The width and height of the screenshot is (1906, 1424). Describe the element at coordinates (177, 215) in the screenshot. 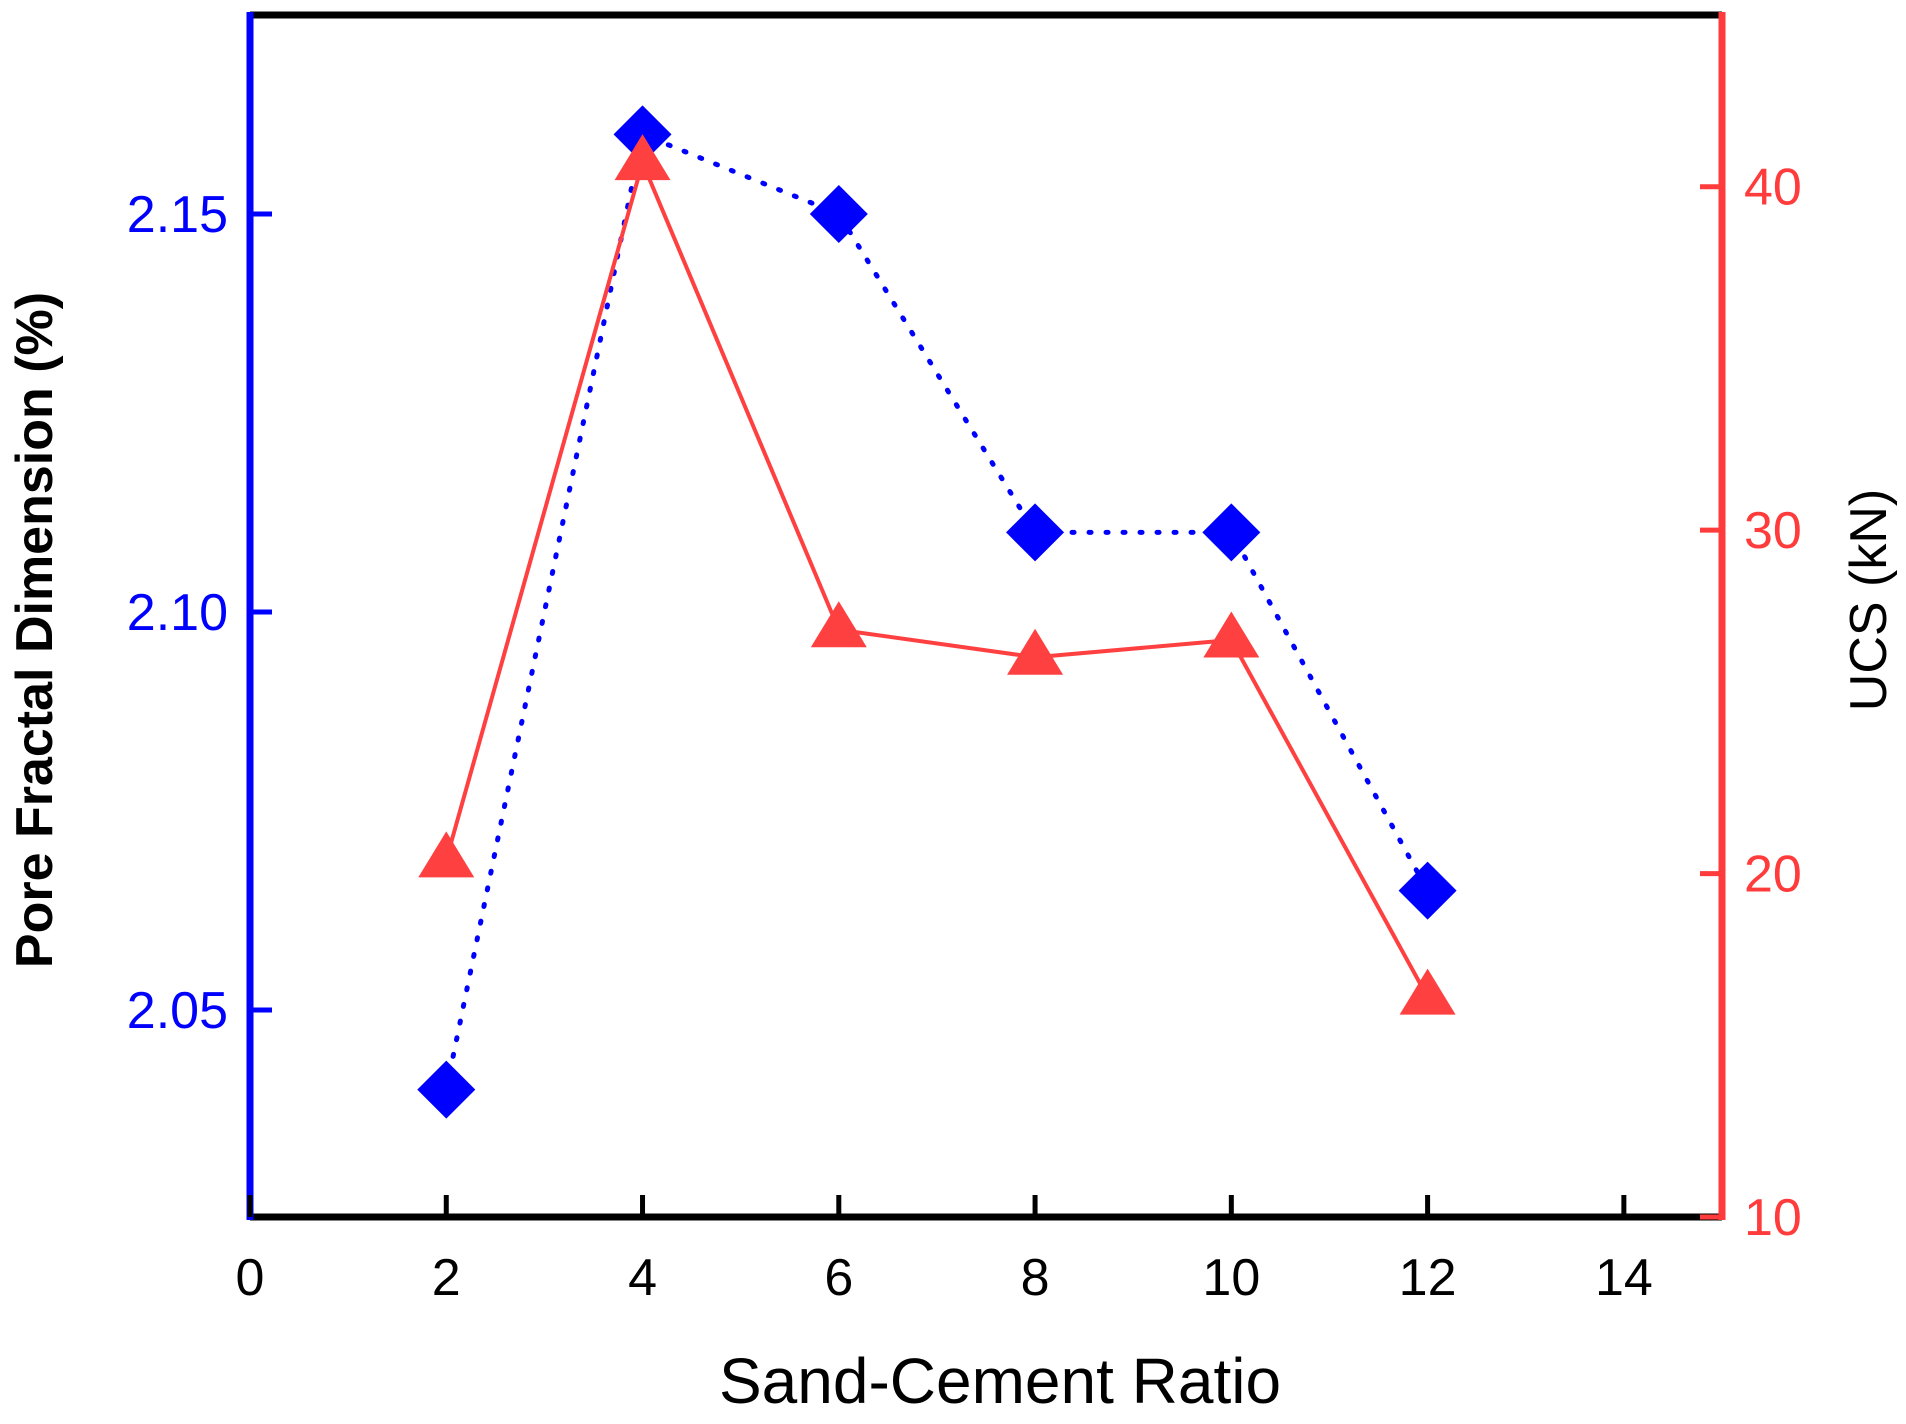

I see `left-y-tick-label: 2.15` at that location.